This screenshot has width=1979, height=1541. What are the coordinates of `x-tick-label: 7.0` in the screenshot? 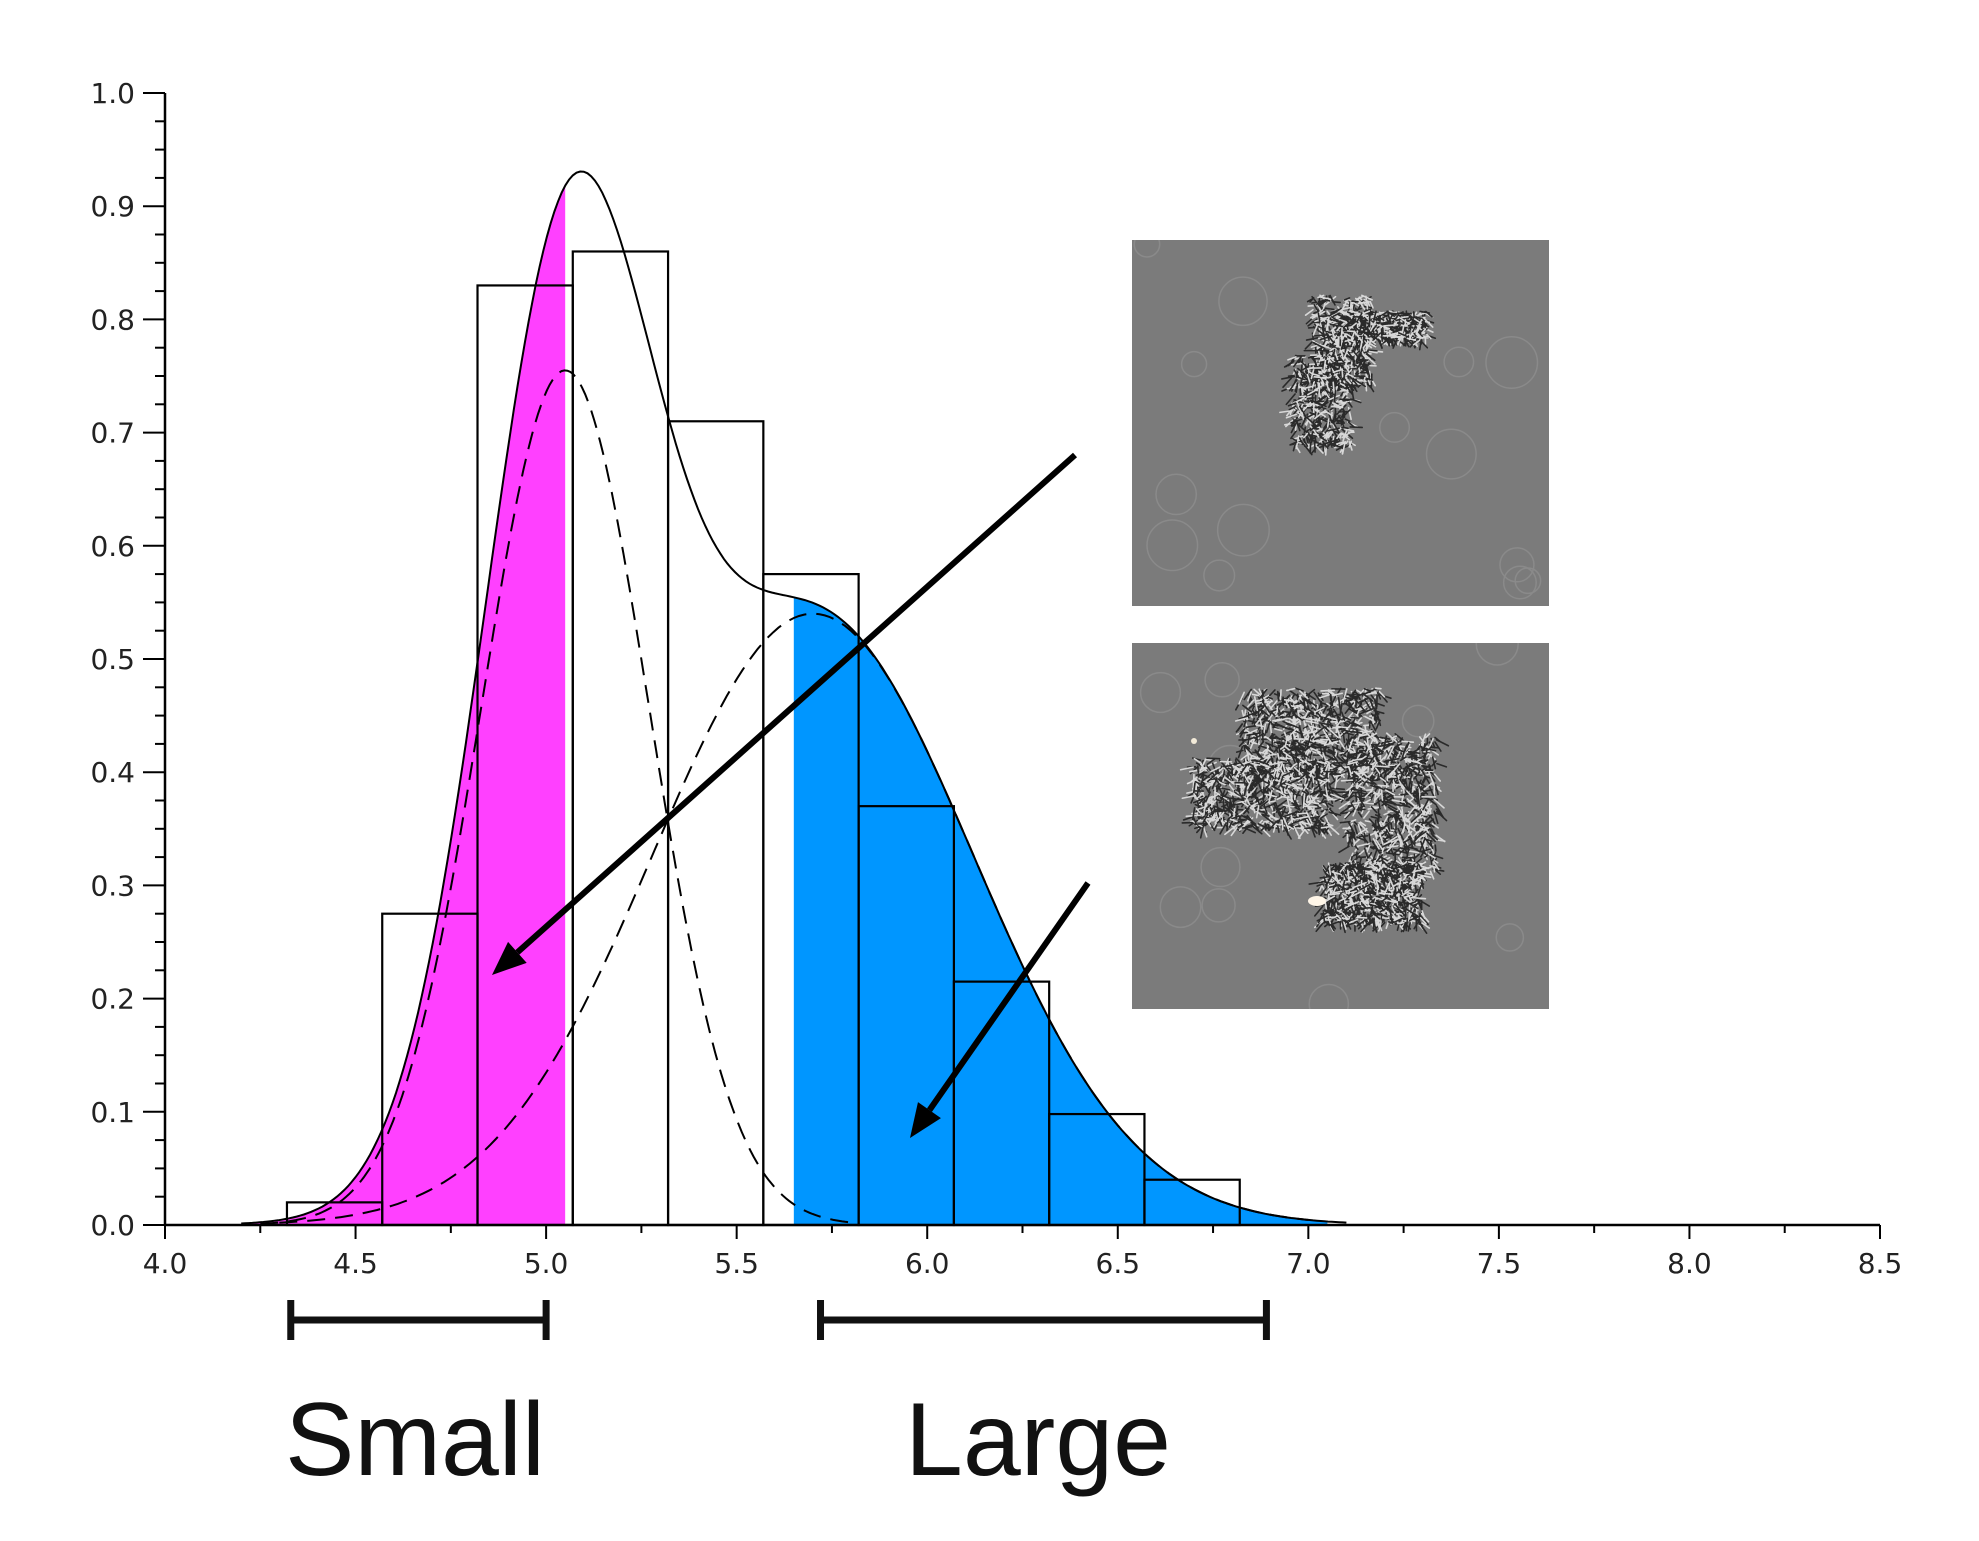 It's located at (1308, 1263).